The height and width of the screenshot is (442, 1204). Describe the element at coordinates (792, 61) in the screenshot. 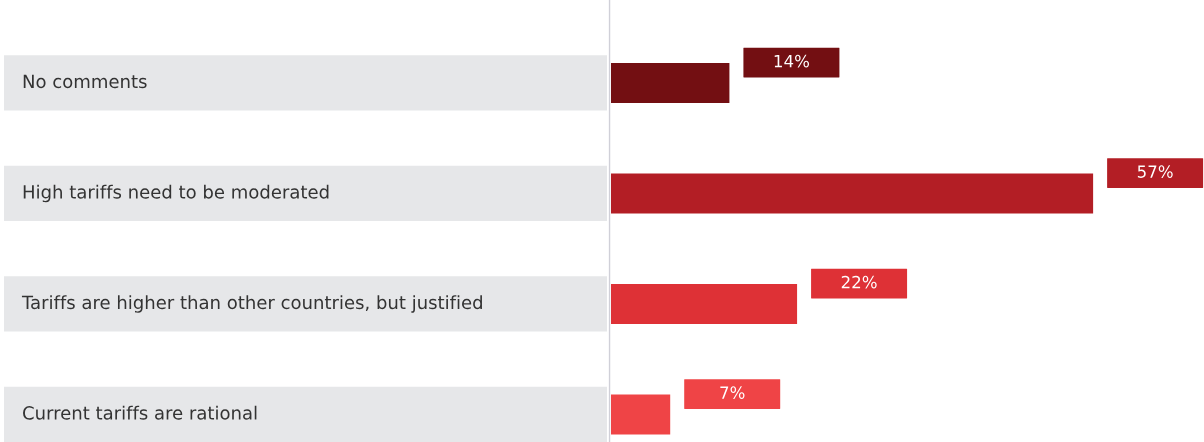

I see `data-label: 14%` at that location.